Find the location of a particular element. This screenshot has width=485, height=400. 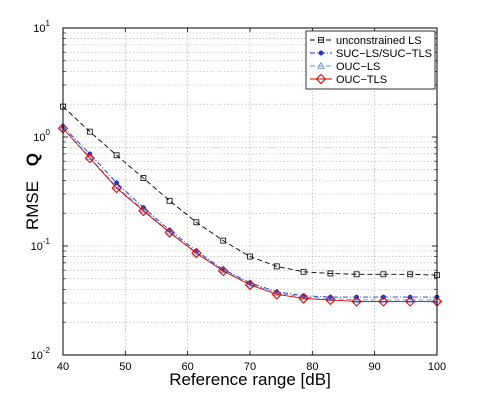

y-axis-label: RMSE Q is located at coordinates (32, 191).